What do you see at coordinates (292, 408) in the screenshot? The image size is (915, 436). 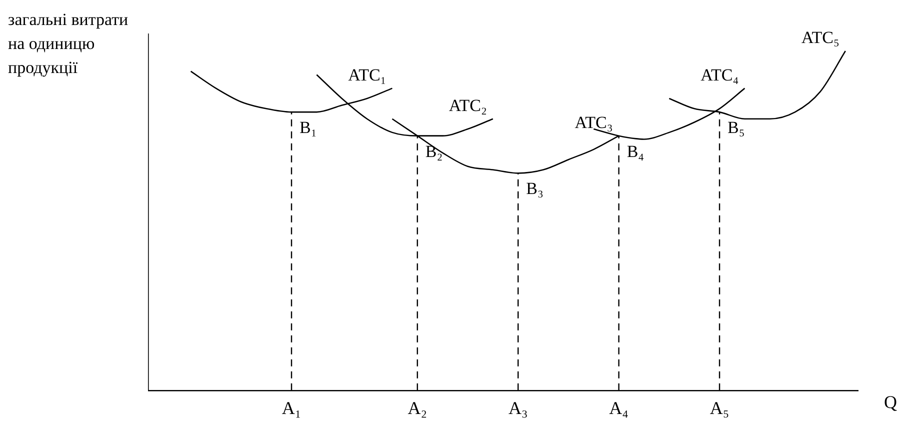 I see `x-tick-label: A₁` at bounding box center [292, 408].